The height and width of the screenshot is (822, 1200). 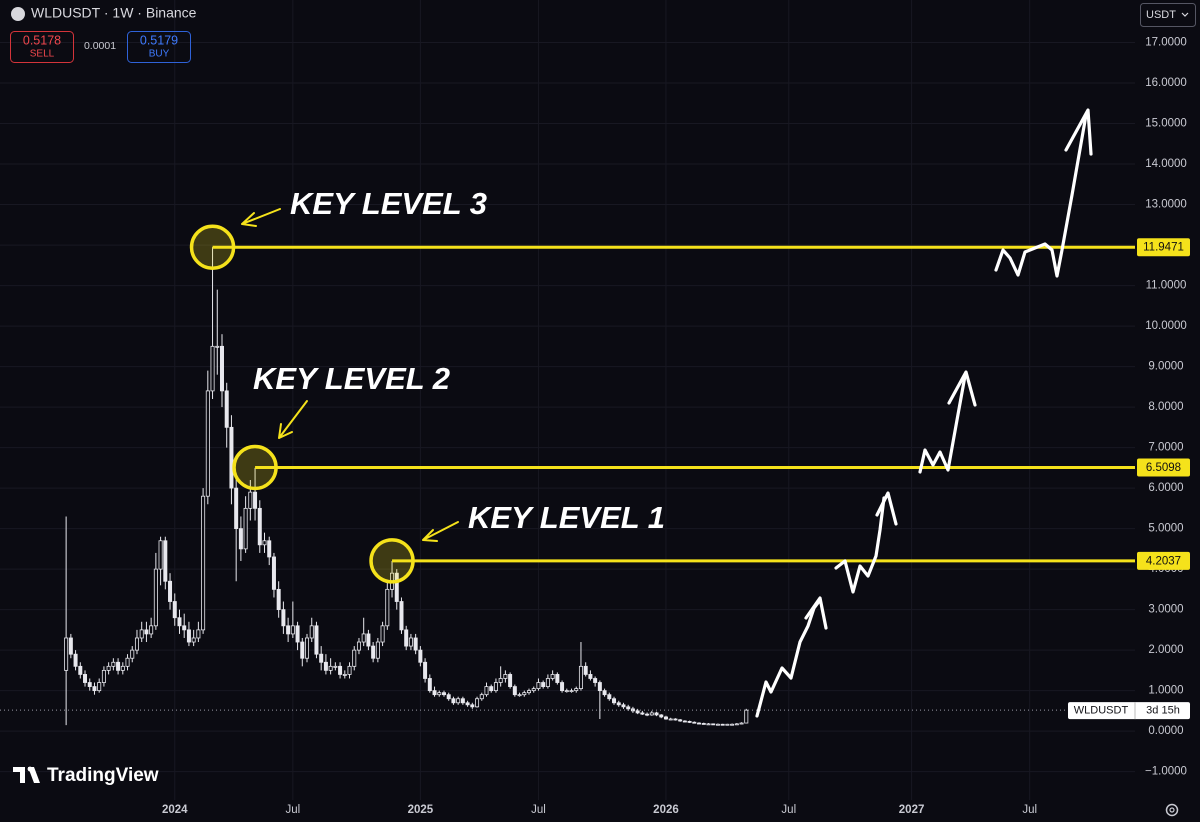 What do you see at coordinates (351, 378) in the screenshot?
I see `key-level-title: KEY LEVEL 2` at bounding box center [351, 378].